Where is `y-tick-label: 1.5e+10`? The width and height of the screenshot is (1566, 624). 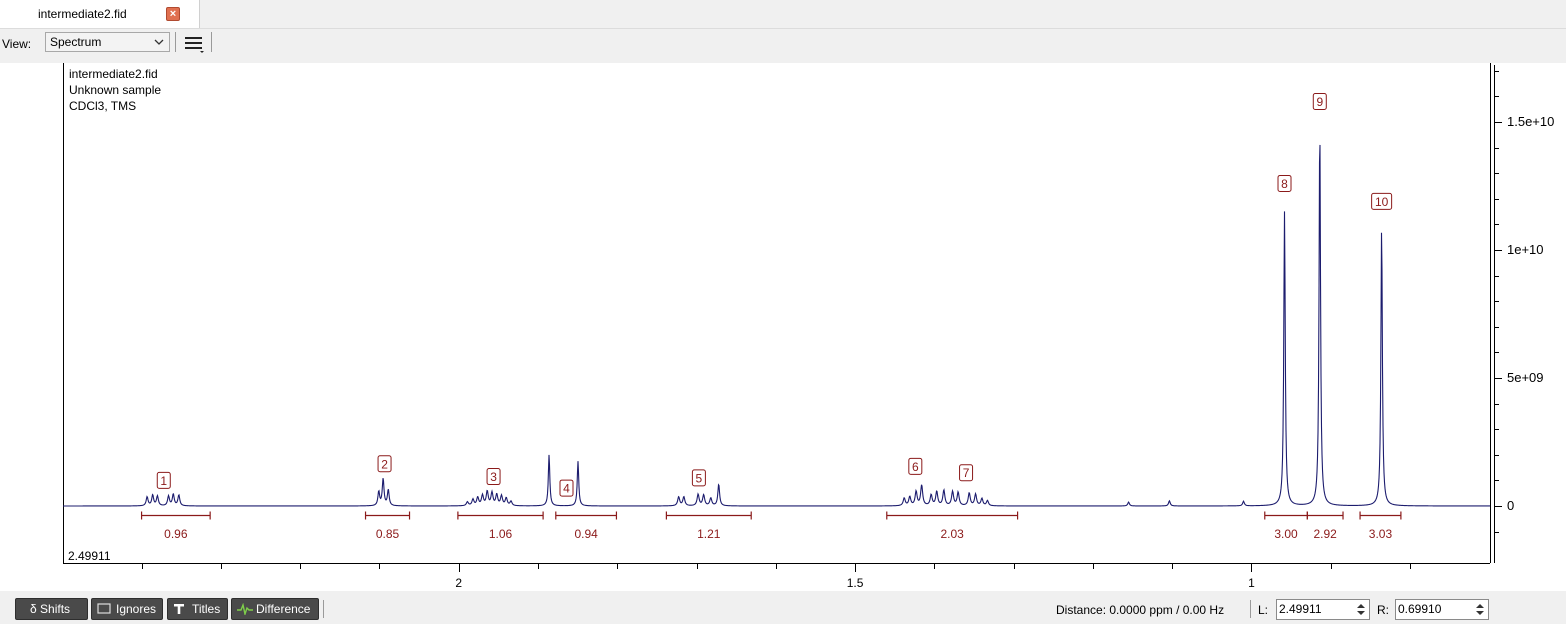 y-tick-label: 1.5e+10 is located at coordinates (1530, 121).